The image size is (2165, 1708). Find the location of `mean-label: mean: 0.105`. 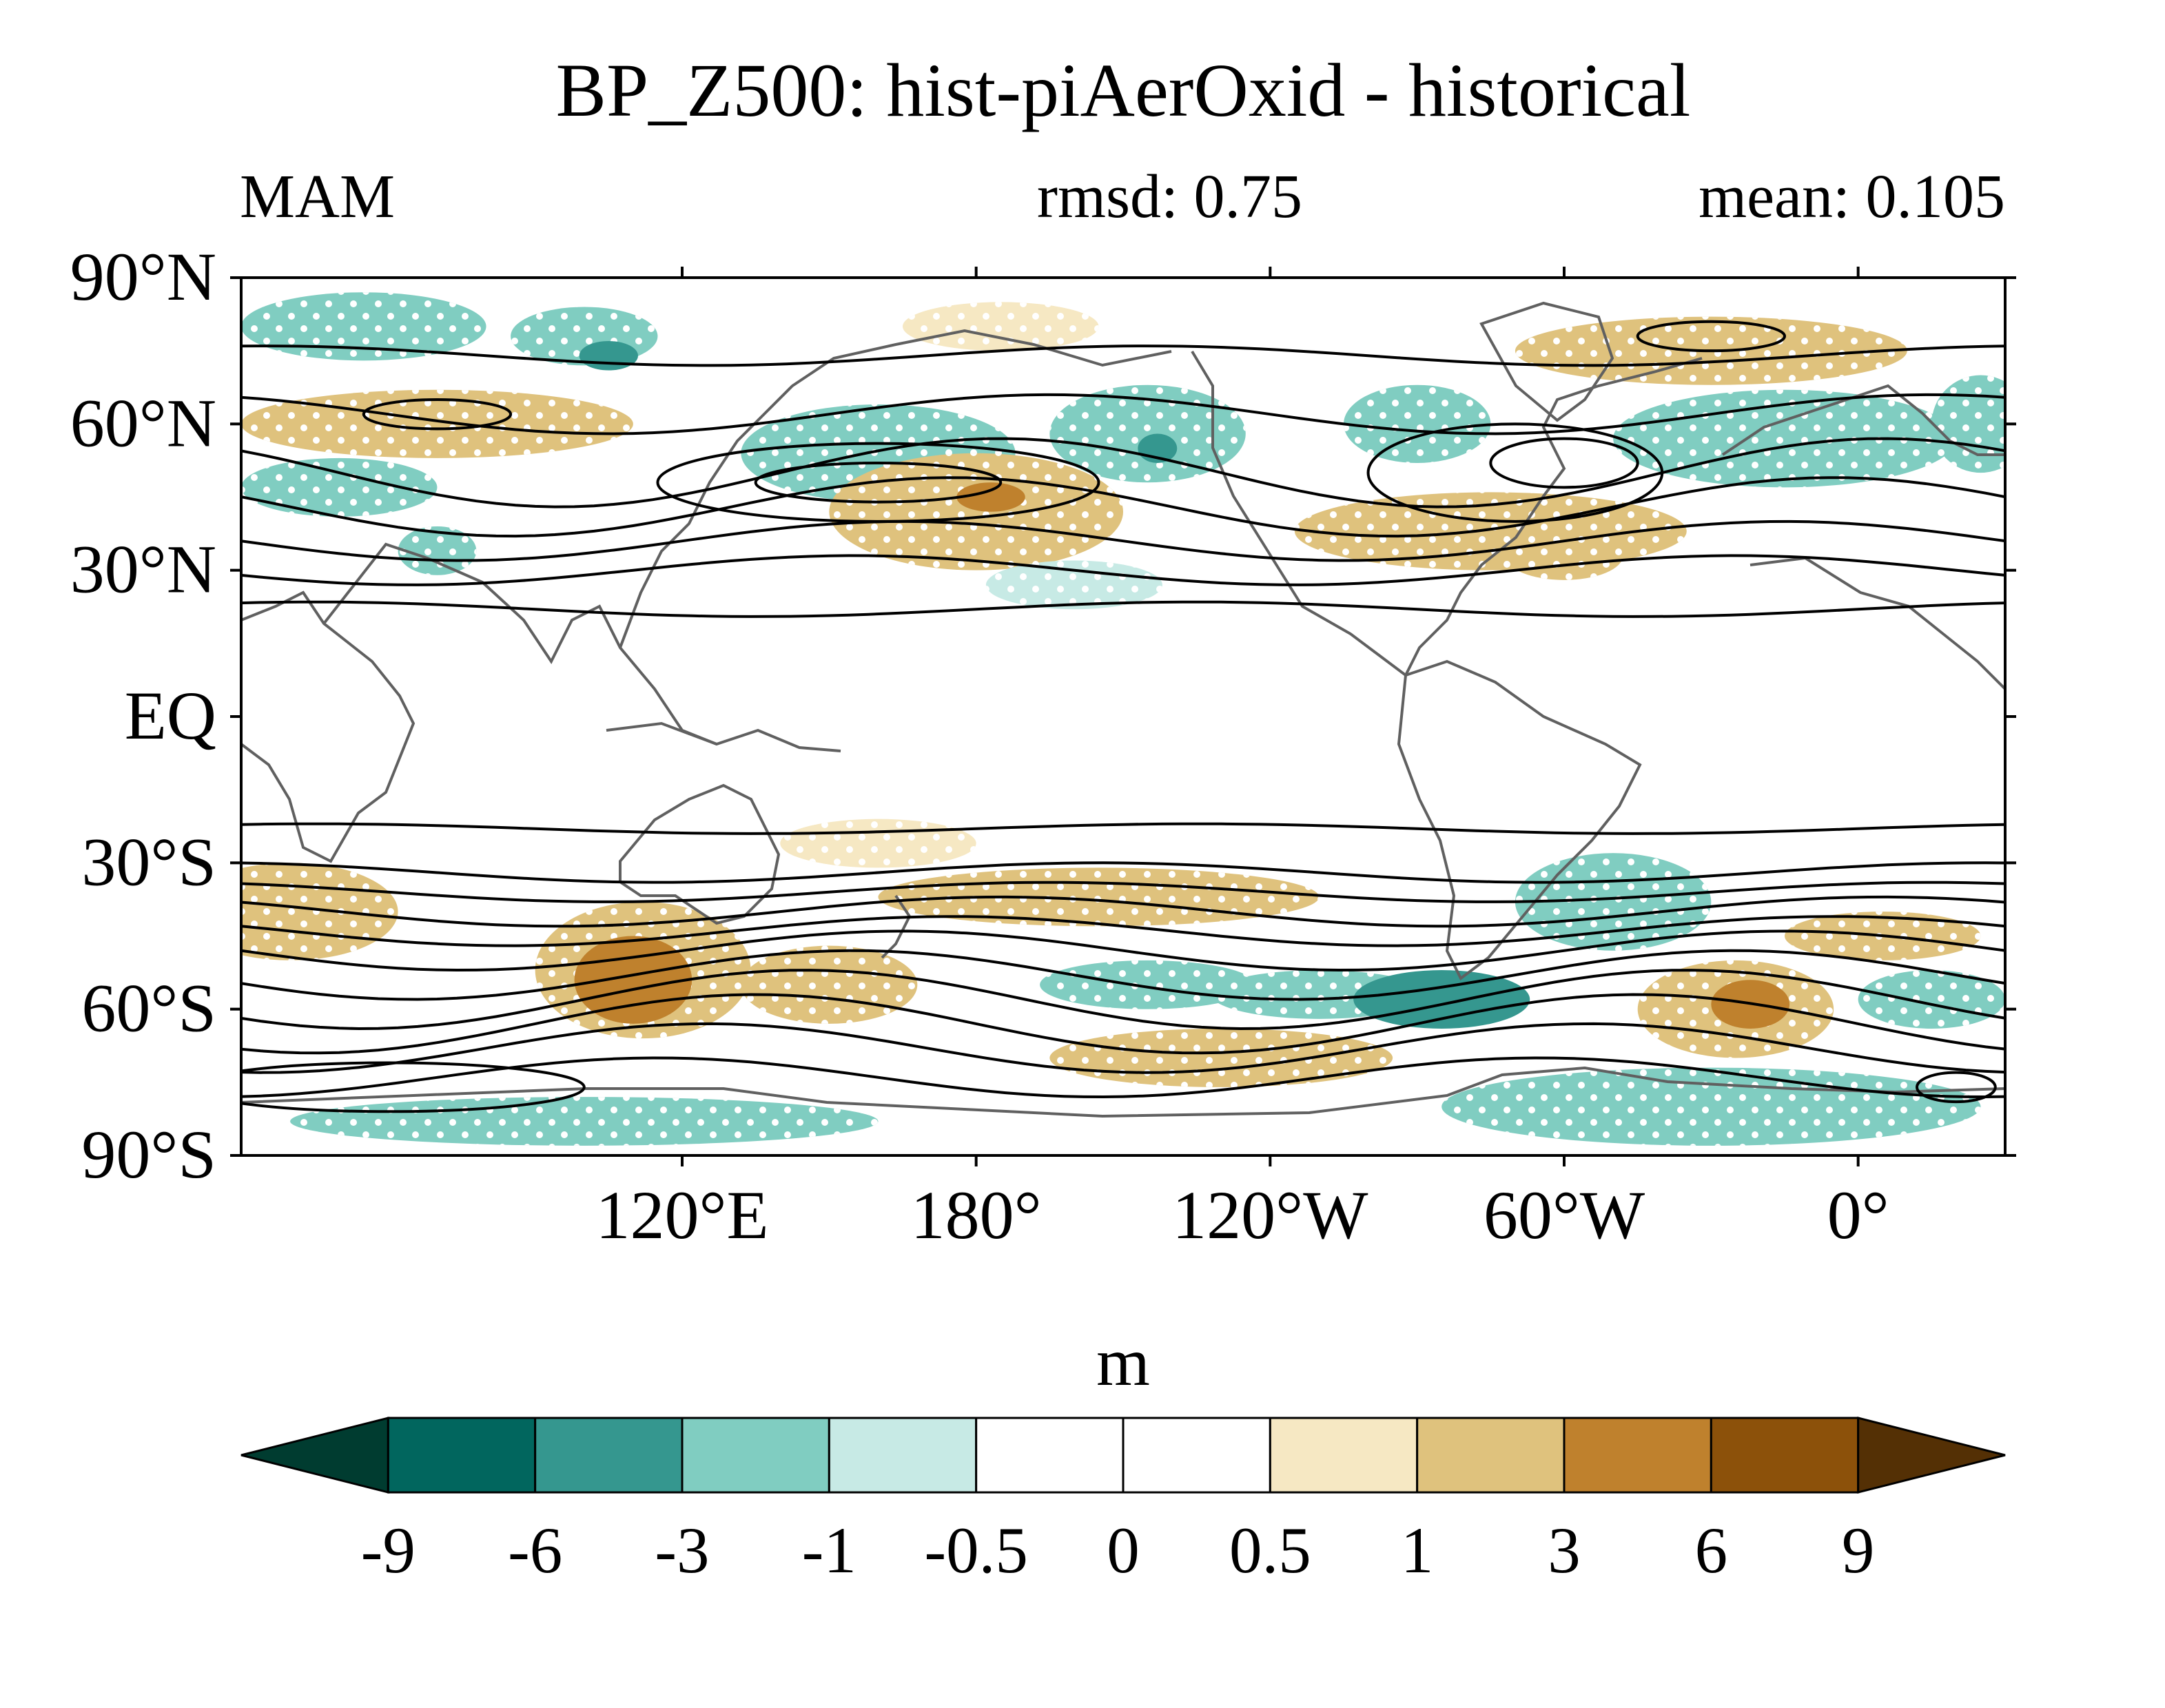

mean-label: mean: 0.105 is located at coordinates (1852, 197).